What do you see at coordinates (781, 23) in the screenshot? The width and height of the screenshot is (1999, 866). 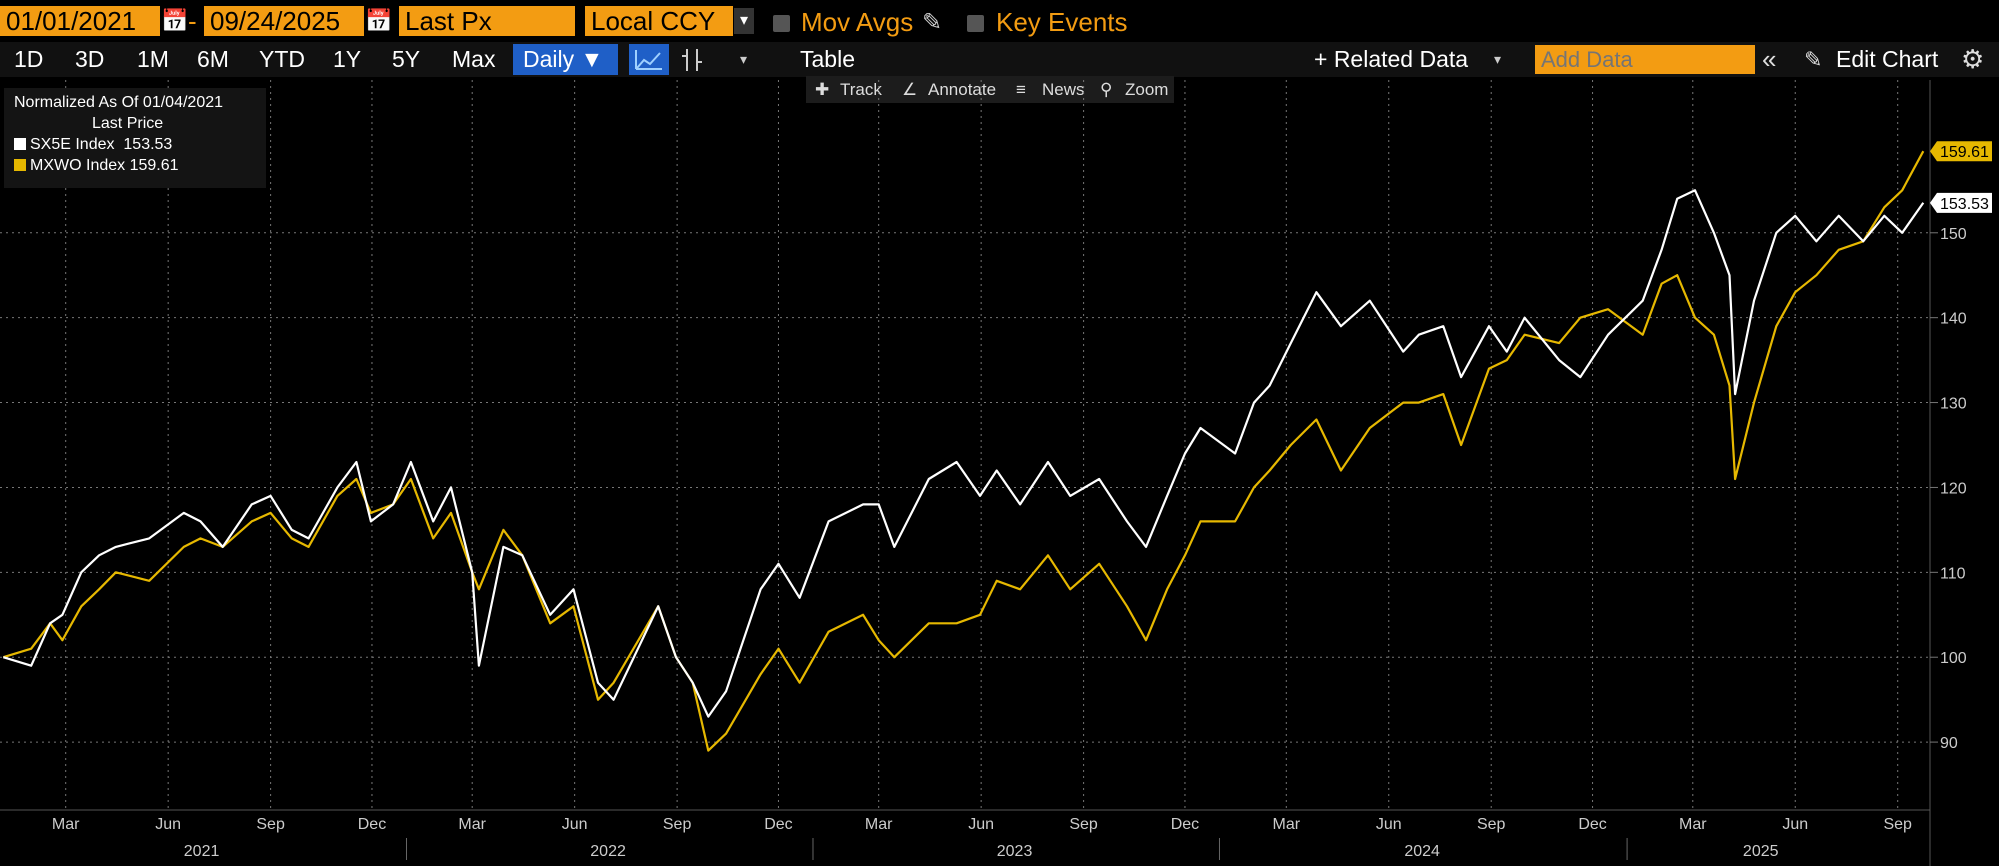 I see `mov-avgs-checkbox` at bounding box center [781, 23].